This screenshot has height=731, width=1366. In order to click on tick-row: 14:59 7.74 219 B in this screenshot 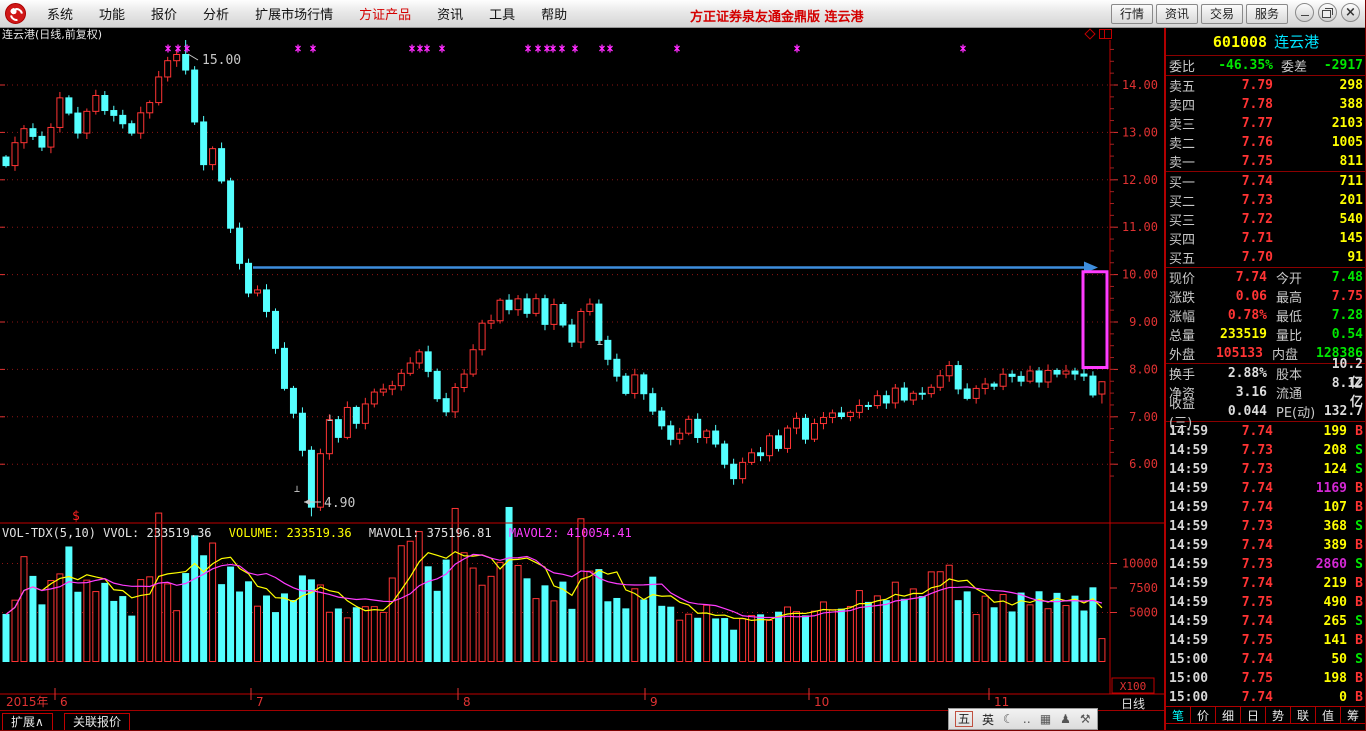, I will do `click(1265, 583)`.